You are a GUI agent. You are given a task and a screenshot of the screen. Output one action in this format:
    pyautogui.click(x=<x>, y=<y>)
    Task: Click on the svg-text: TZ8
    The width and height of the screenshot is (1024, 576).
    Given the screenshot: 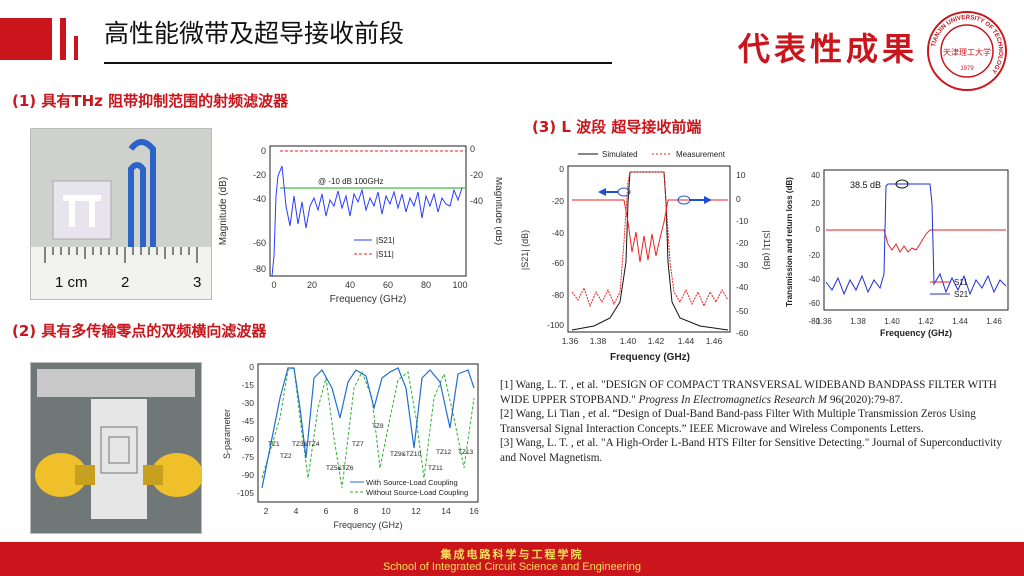 What is the action you would take?
    pyautogui.click(x=378, y=426)
    